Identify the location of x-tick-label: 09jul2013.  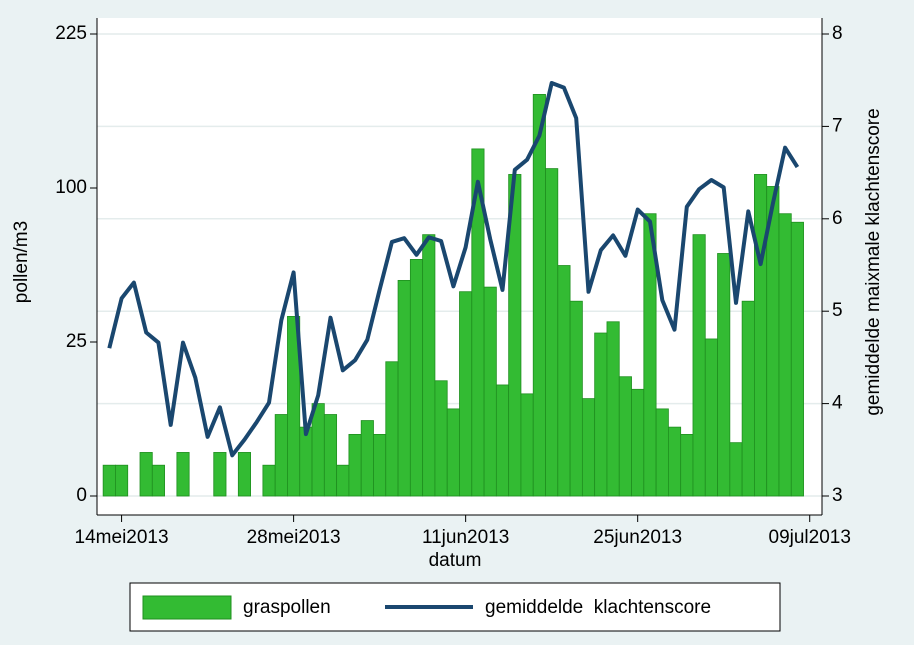
(810, 537).